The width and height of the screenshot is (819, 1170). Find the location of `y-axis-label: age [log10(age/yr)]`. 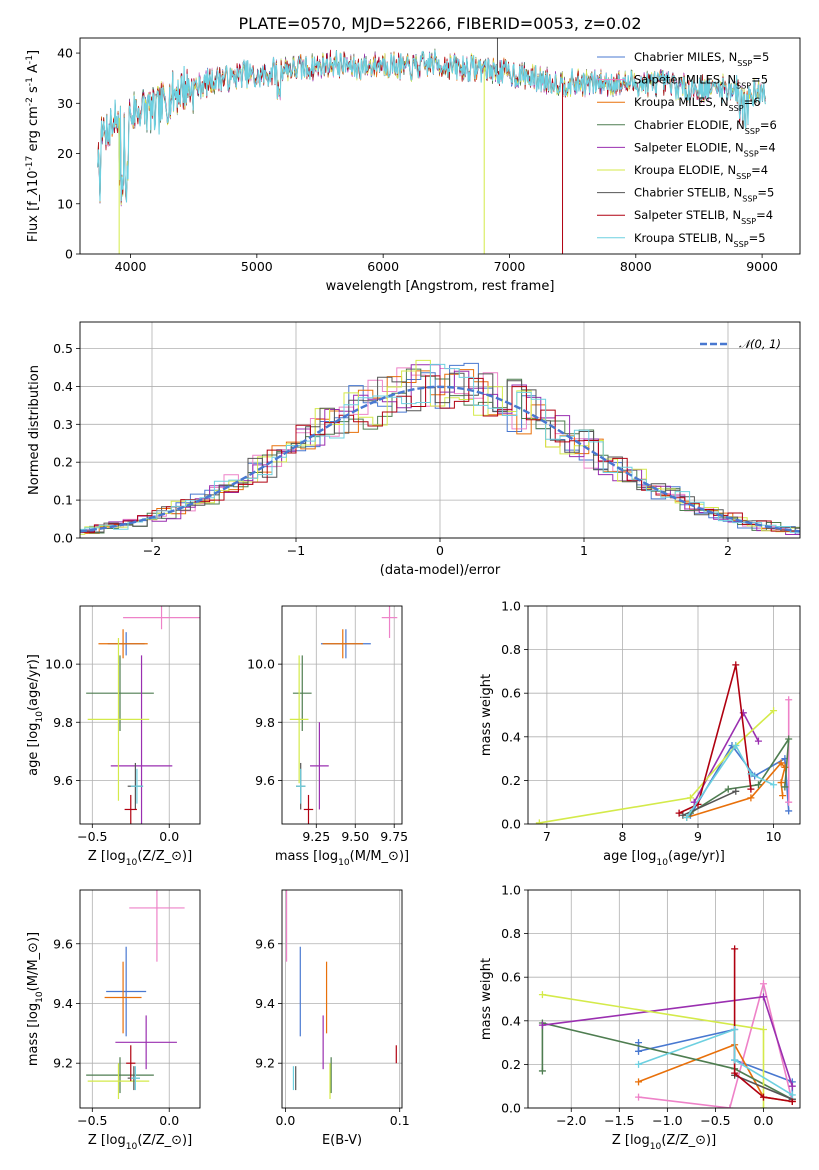

y-axis-label: age [log10(age/yr)] is located at coordinates (35, 715).